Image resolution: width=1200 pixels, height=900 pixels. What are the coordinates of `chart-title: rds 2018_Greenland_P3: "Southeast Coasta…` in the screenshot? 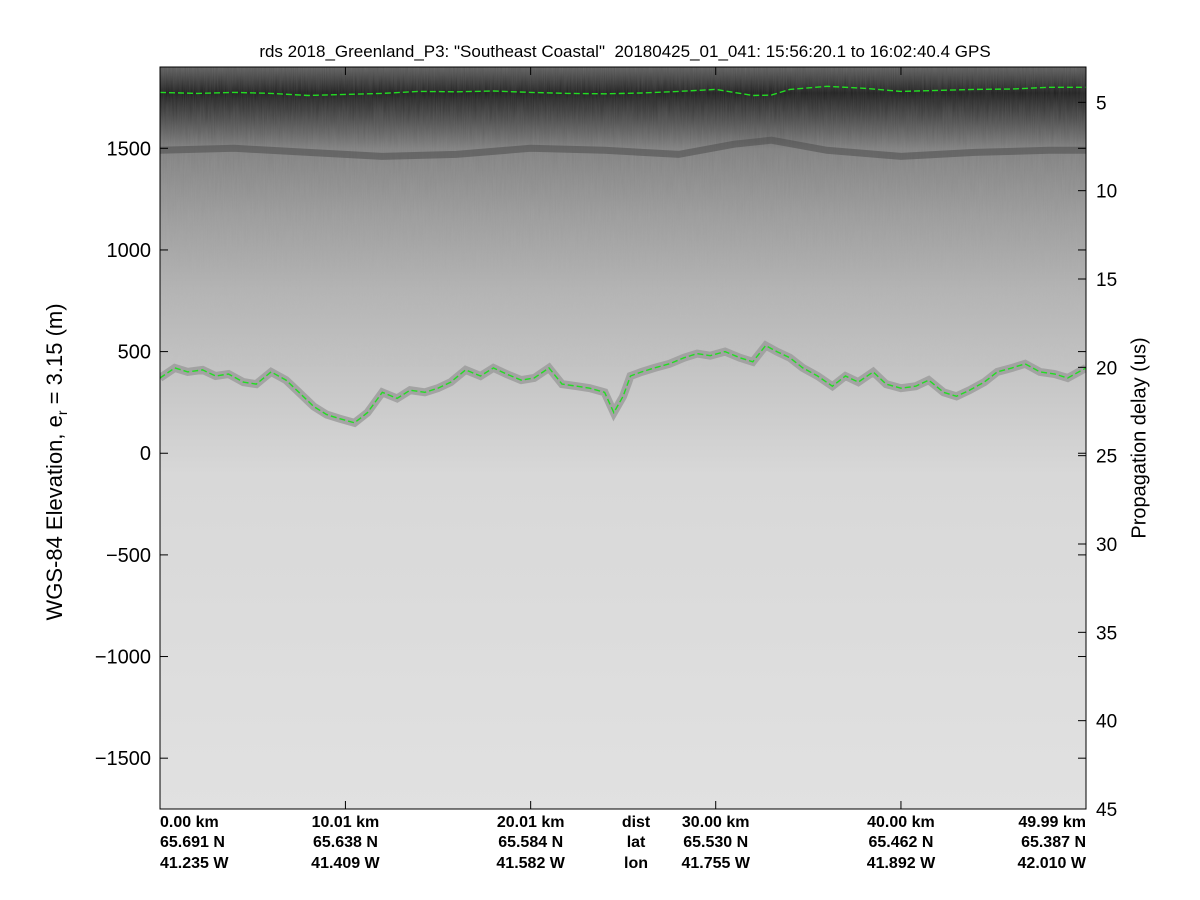 It's located at (625, 51).